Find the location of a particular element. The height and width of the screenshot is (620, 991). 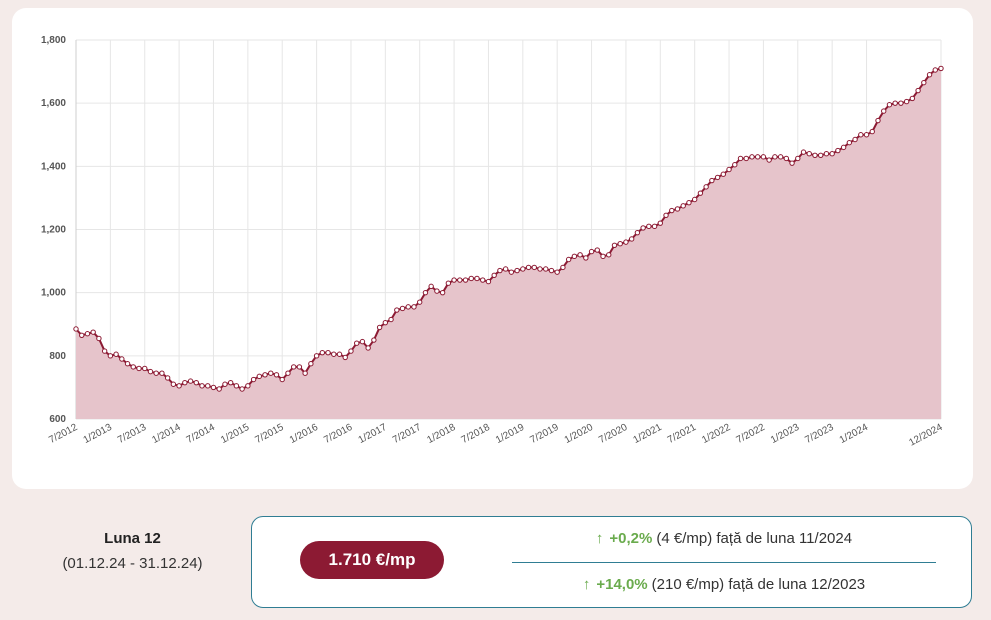

period-range: (01.12.24 - 31.12.24) is located at coordinates (132, 563).